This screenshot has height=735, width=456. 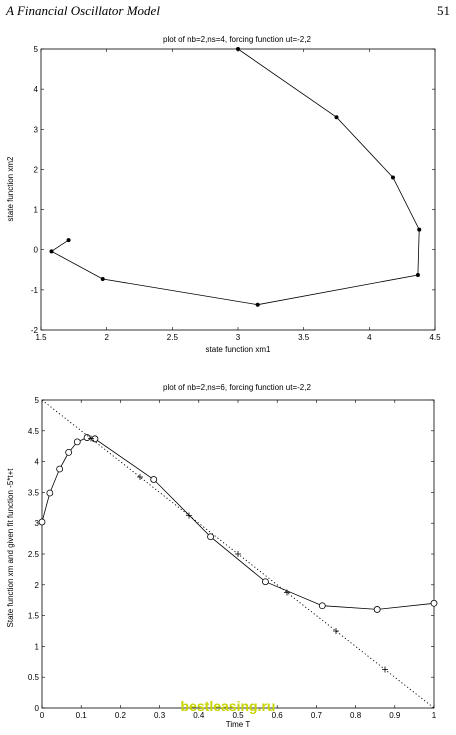 I want to click on chart-1-x-tick-label: 4, so click(x=369, y=337).